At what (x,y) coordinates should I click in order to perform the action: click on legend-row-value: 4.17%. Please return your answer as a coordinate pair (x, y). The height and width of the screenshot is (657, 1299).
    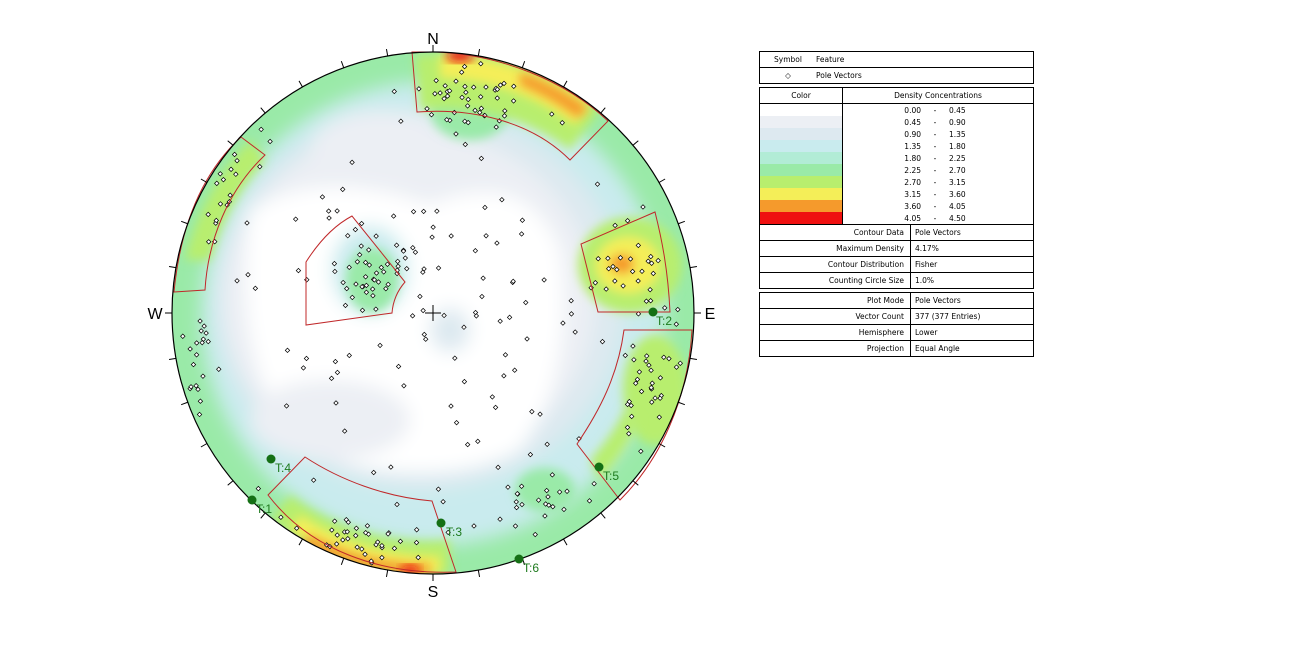
    Looking at the image, I should click on (971, 248).